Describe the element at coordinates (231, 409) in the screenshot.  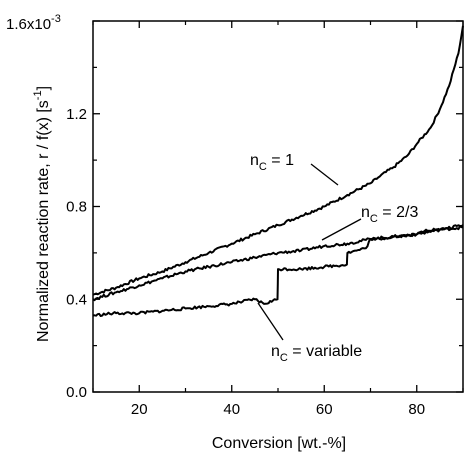
I see `x-tick-label: 40` at that location.